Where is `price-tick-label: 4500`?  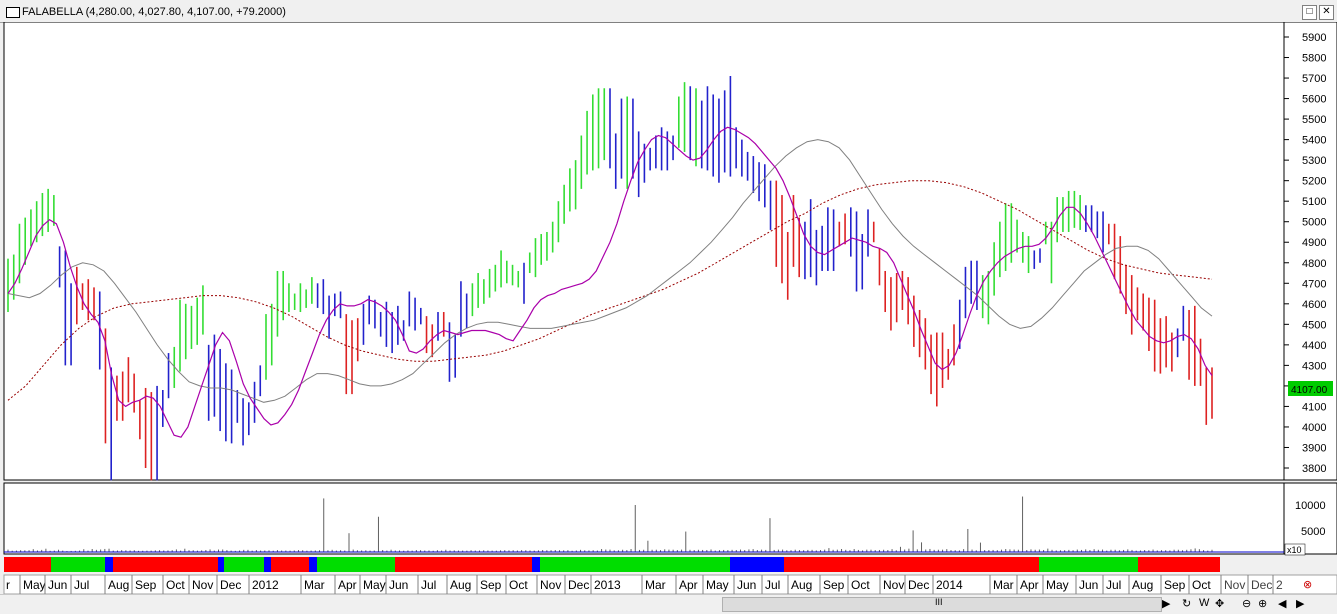
price-tick-label: 4500 is located at coordinates (1314, 325).